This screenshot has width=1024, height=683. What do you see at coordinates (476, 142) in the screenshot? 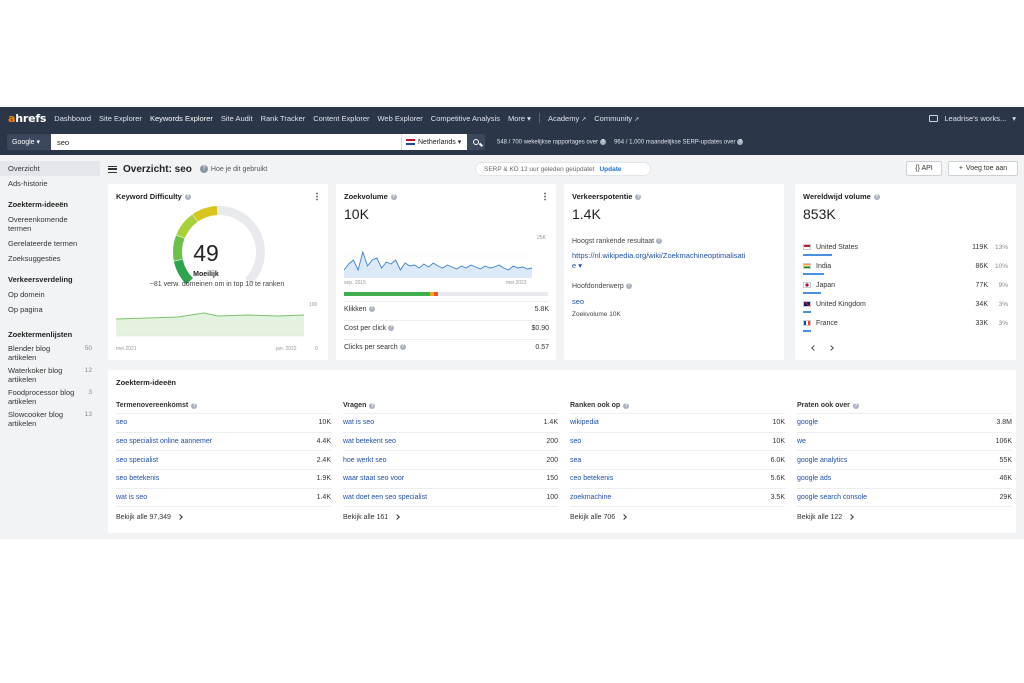
I see `search-button` at bounding box center [476, 142].